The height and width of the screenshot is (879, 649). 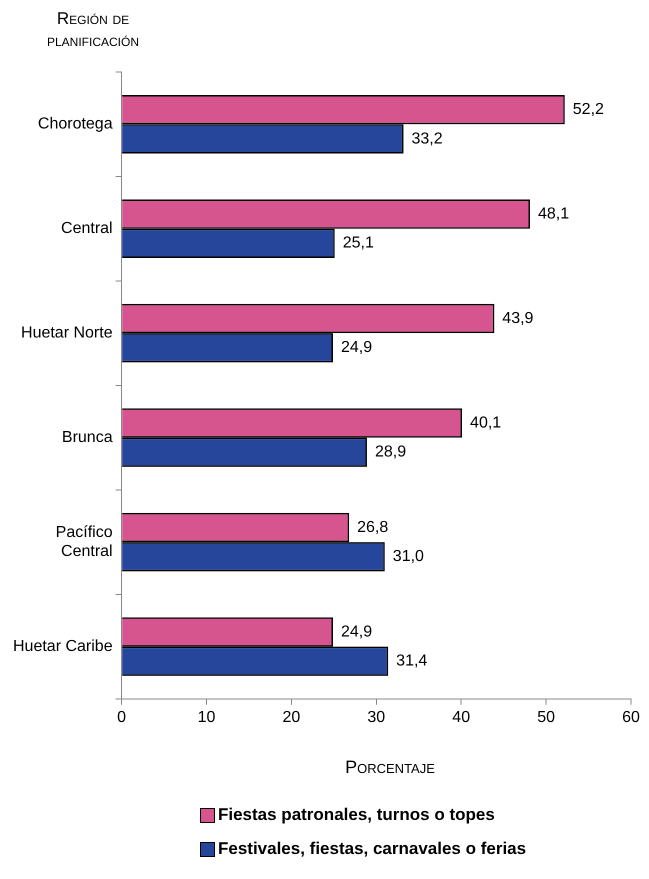 I want to click on data-label: 28,9, so click(x=390, y=452).